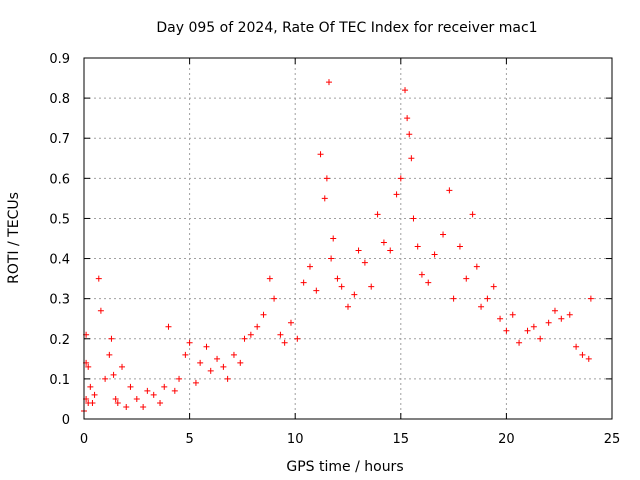 This screenshot has height=480, width=640. What do you see at coordinates (344, 467) in the screenshot?
I see `x-axis-label: GPS time / hours` at bounding box center [344, 467].